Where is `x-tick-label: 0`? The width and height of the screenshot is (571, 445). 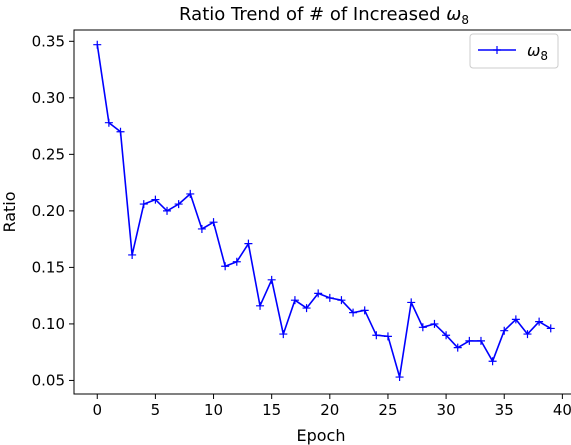
x-tick-label: 0 is located at coordinates (97, 410).